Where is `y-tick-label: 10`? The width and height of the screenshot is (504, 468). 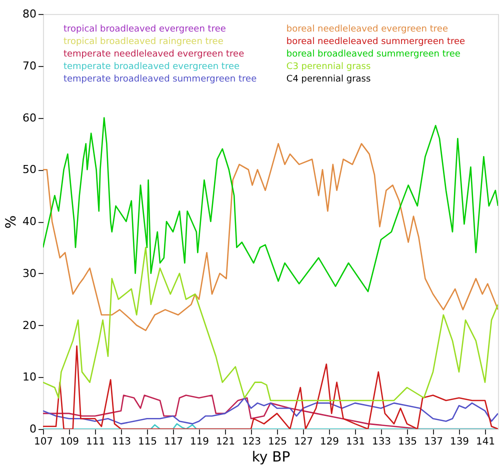
y-tick-label: 10 is located at coordinates (29, 377).